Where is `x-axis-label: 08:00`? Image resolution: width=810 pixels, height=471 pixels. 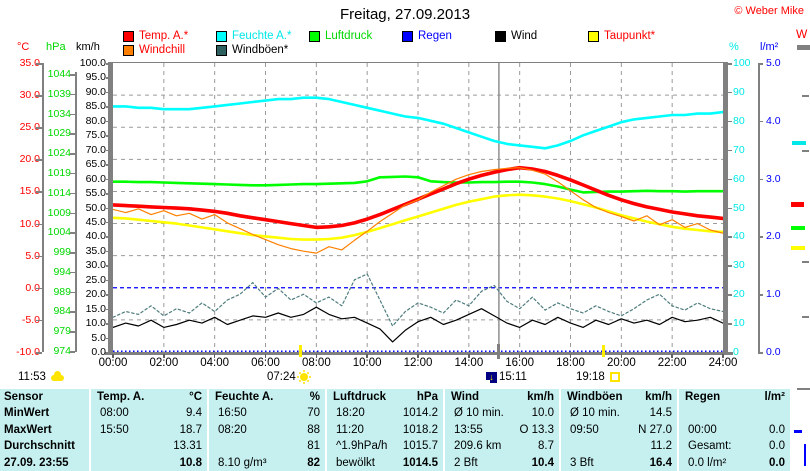
x-axis-label: 08:00 is located at coordinates (316, 363).